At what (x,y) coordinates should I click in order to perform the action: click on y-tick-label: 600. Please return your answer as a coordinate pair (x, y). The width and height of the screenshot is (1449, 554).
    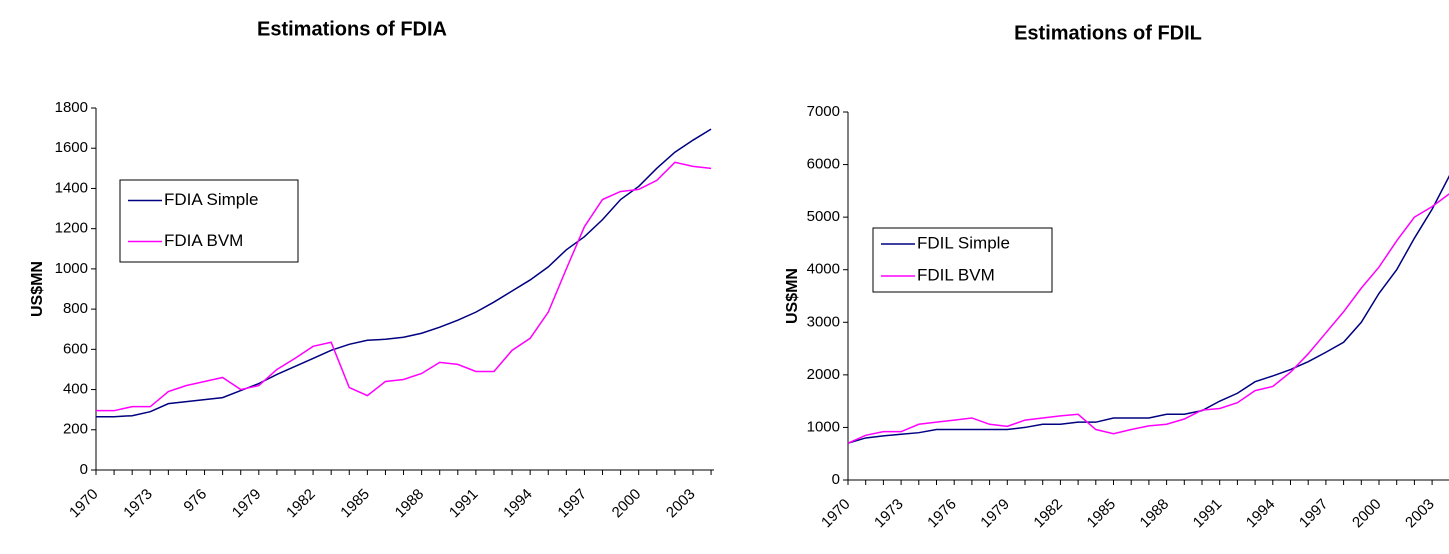
    Looking at the image, I should click on (75, 348).